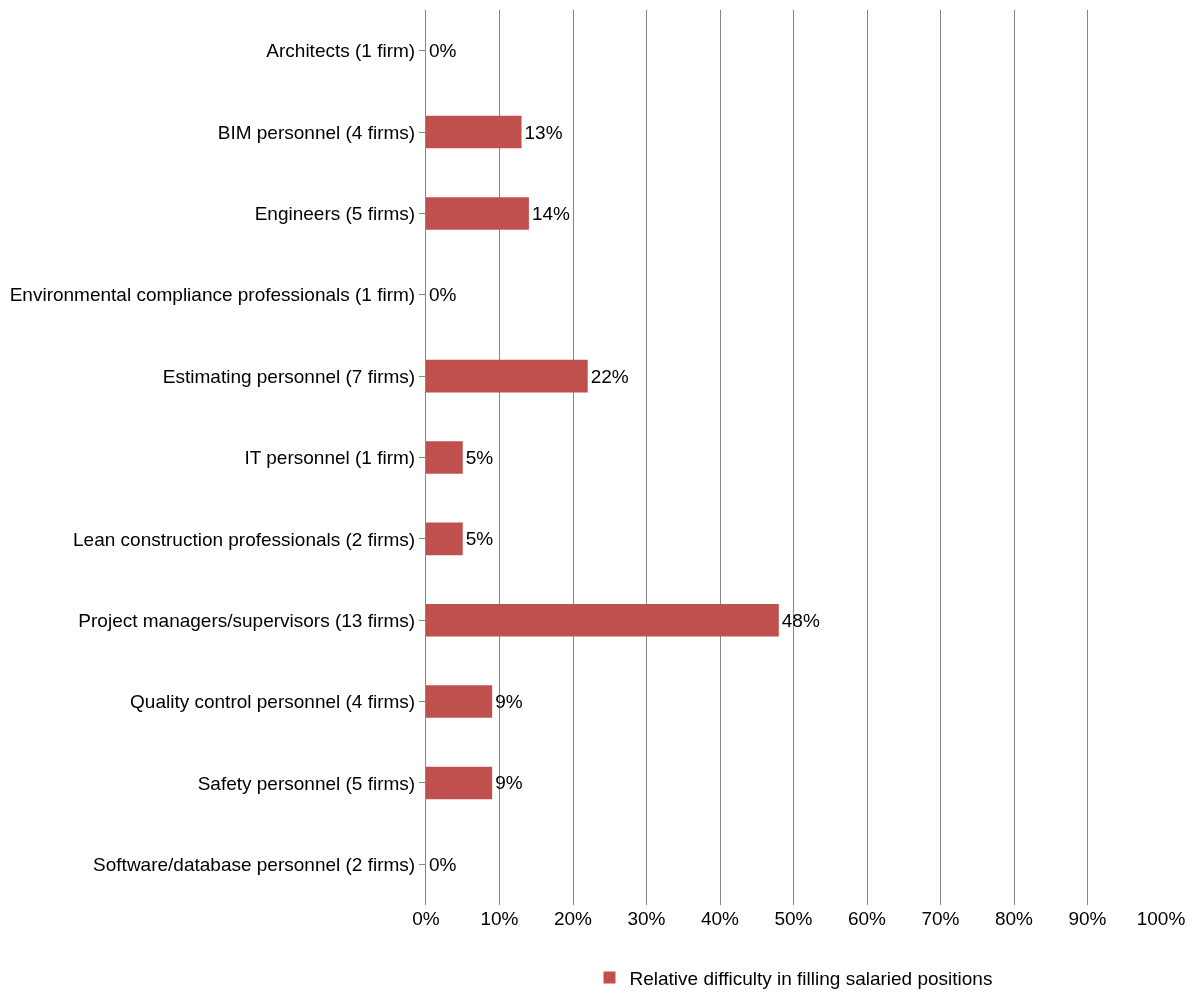 Image resolution: width=1201 pixels, height=1007 pixels. Describe the element at coordinates (1014, 918) in the screenshot. I see `x-tick-label: 80%` at that location.